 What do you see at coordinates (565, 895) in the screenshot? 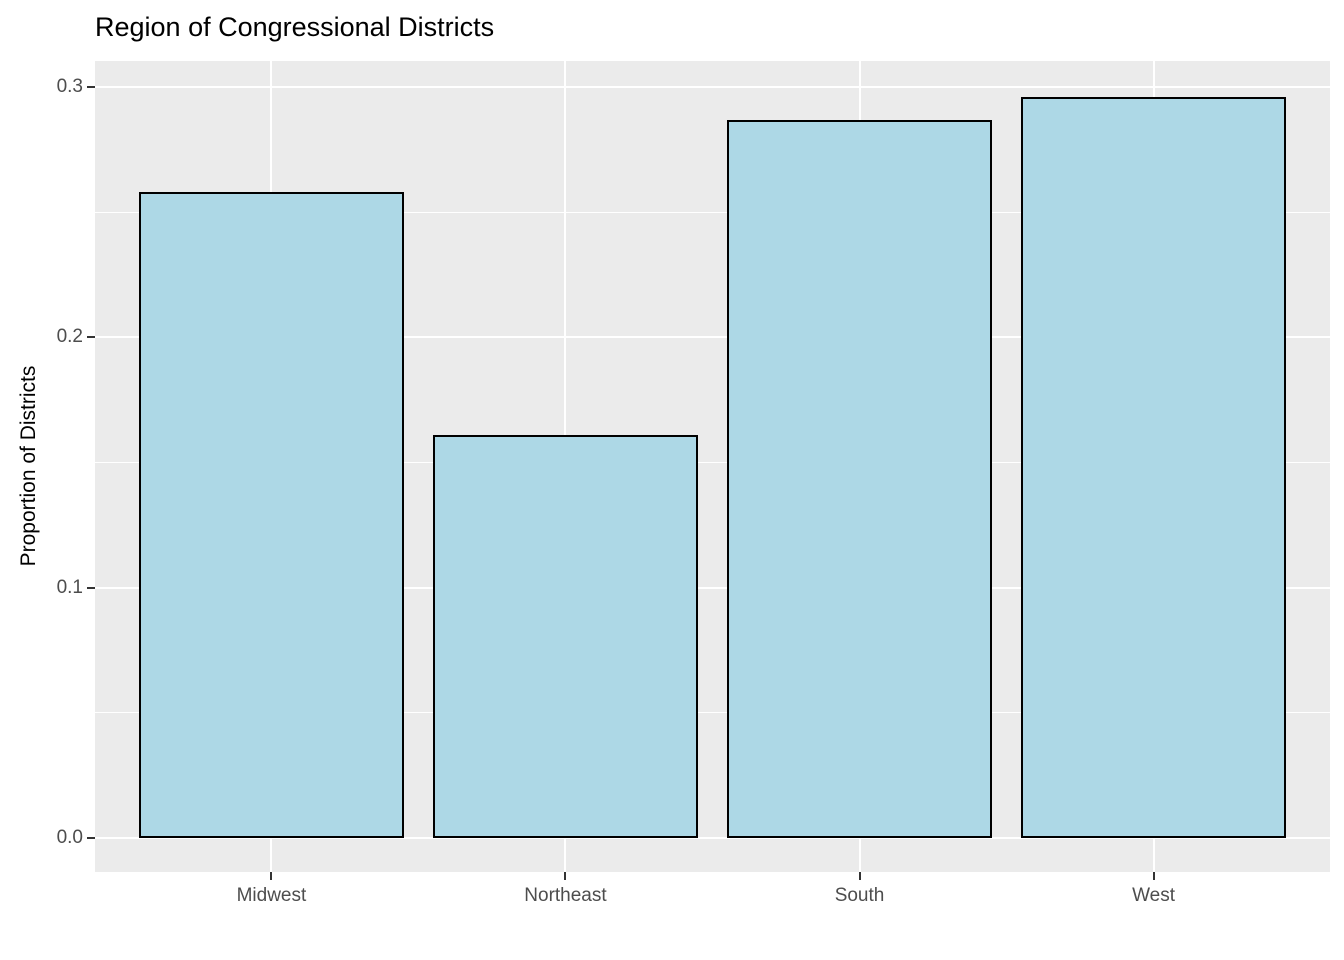
I see `x-tick-label-northeast: Northeast` at bounding box center [565, 895].